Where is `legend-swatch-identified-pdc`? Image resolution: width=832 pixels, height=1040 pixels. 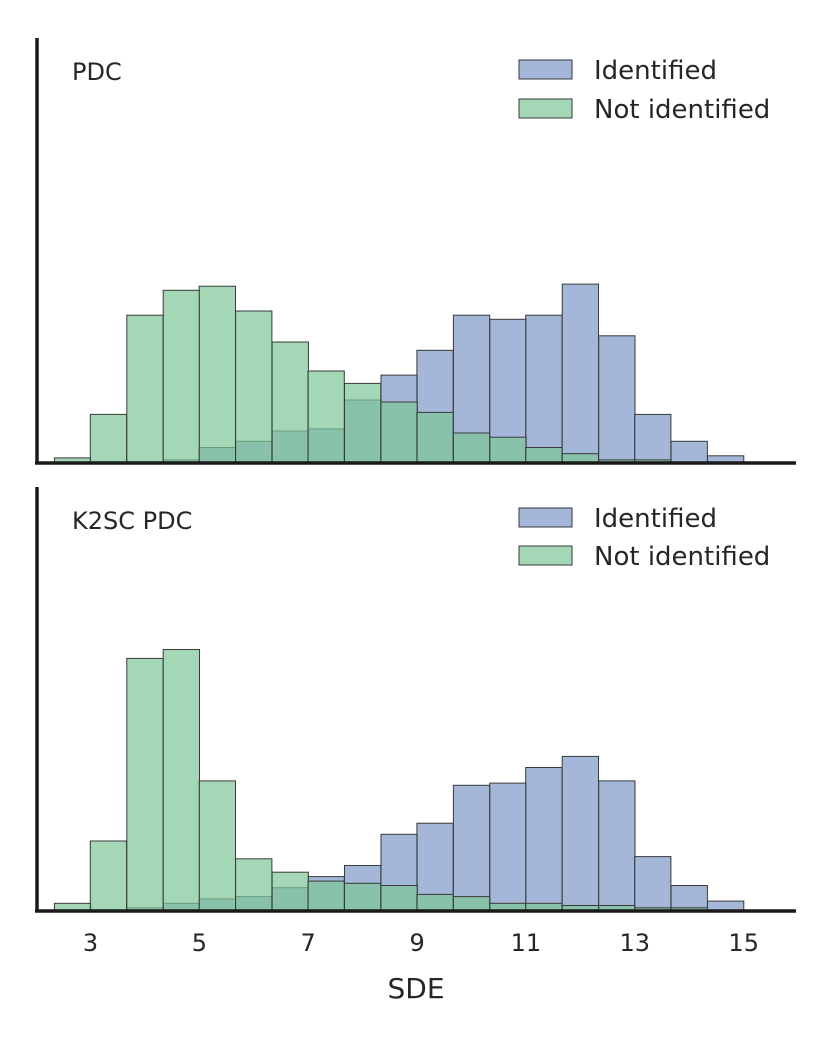
legend-swatch-identified-pdc is located at coordinates (545, 69).